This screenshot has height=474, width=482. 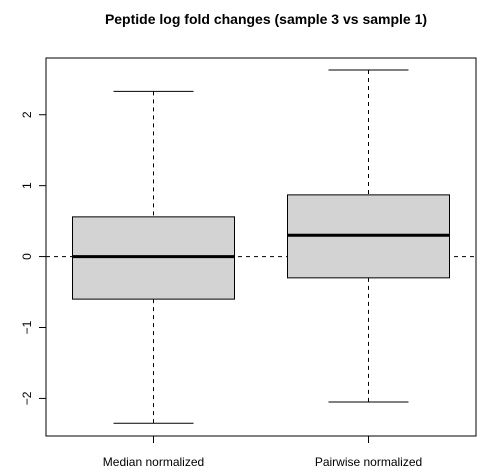 I want to click on y-tick-label: −2, so click(x=27, y=398).